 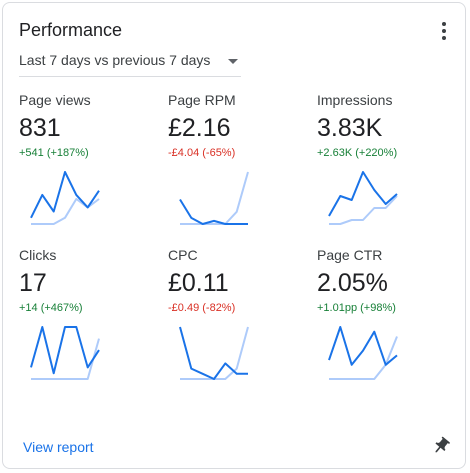 What do you see at coordinates (51, 308) in the screenshot?
I see `metric-change: +14 (+467%)` at bounding box center [51, 308].